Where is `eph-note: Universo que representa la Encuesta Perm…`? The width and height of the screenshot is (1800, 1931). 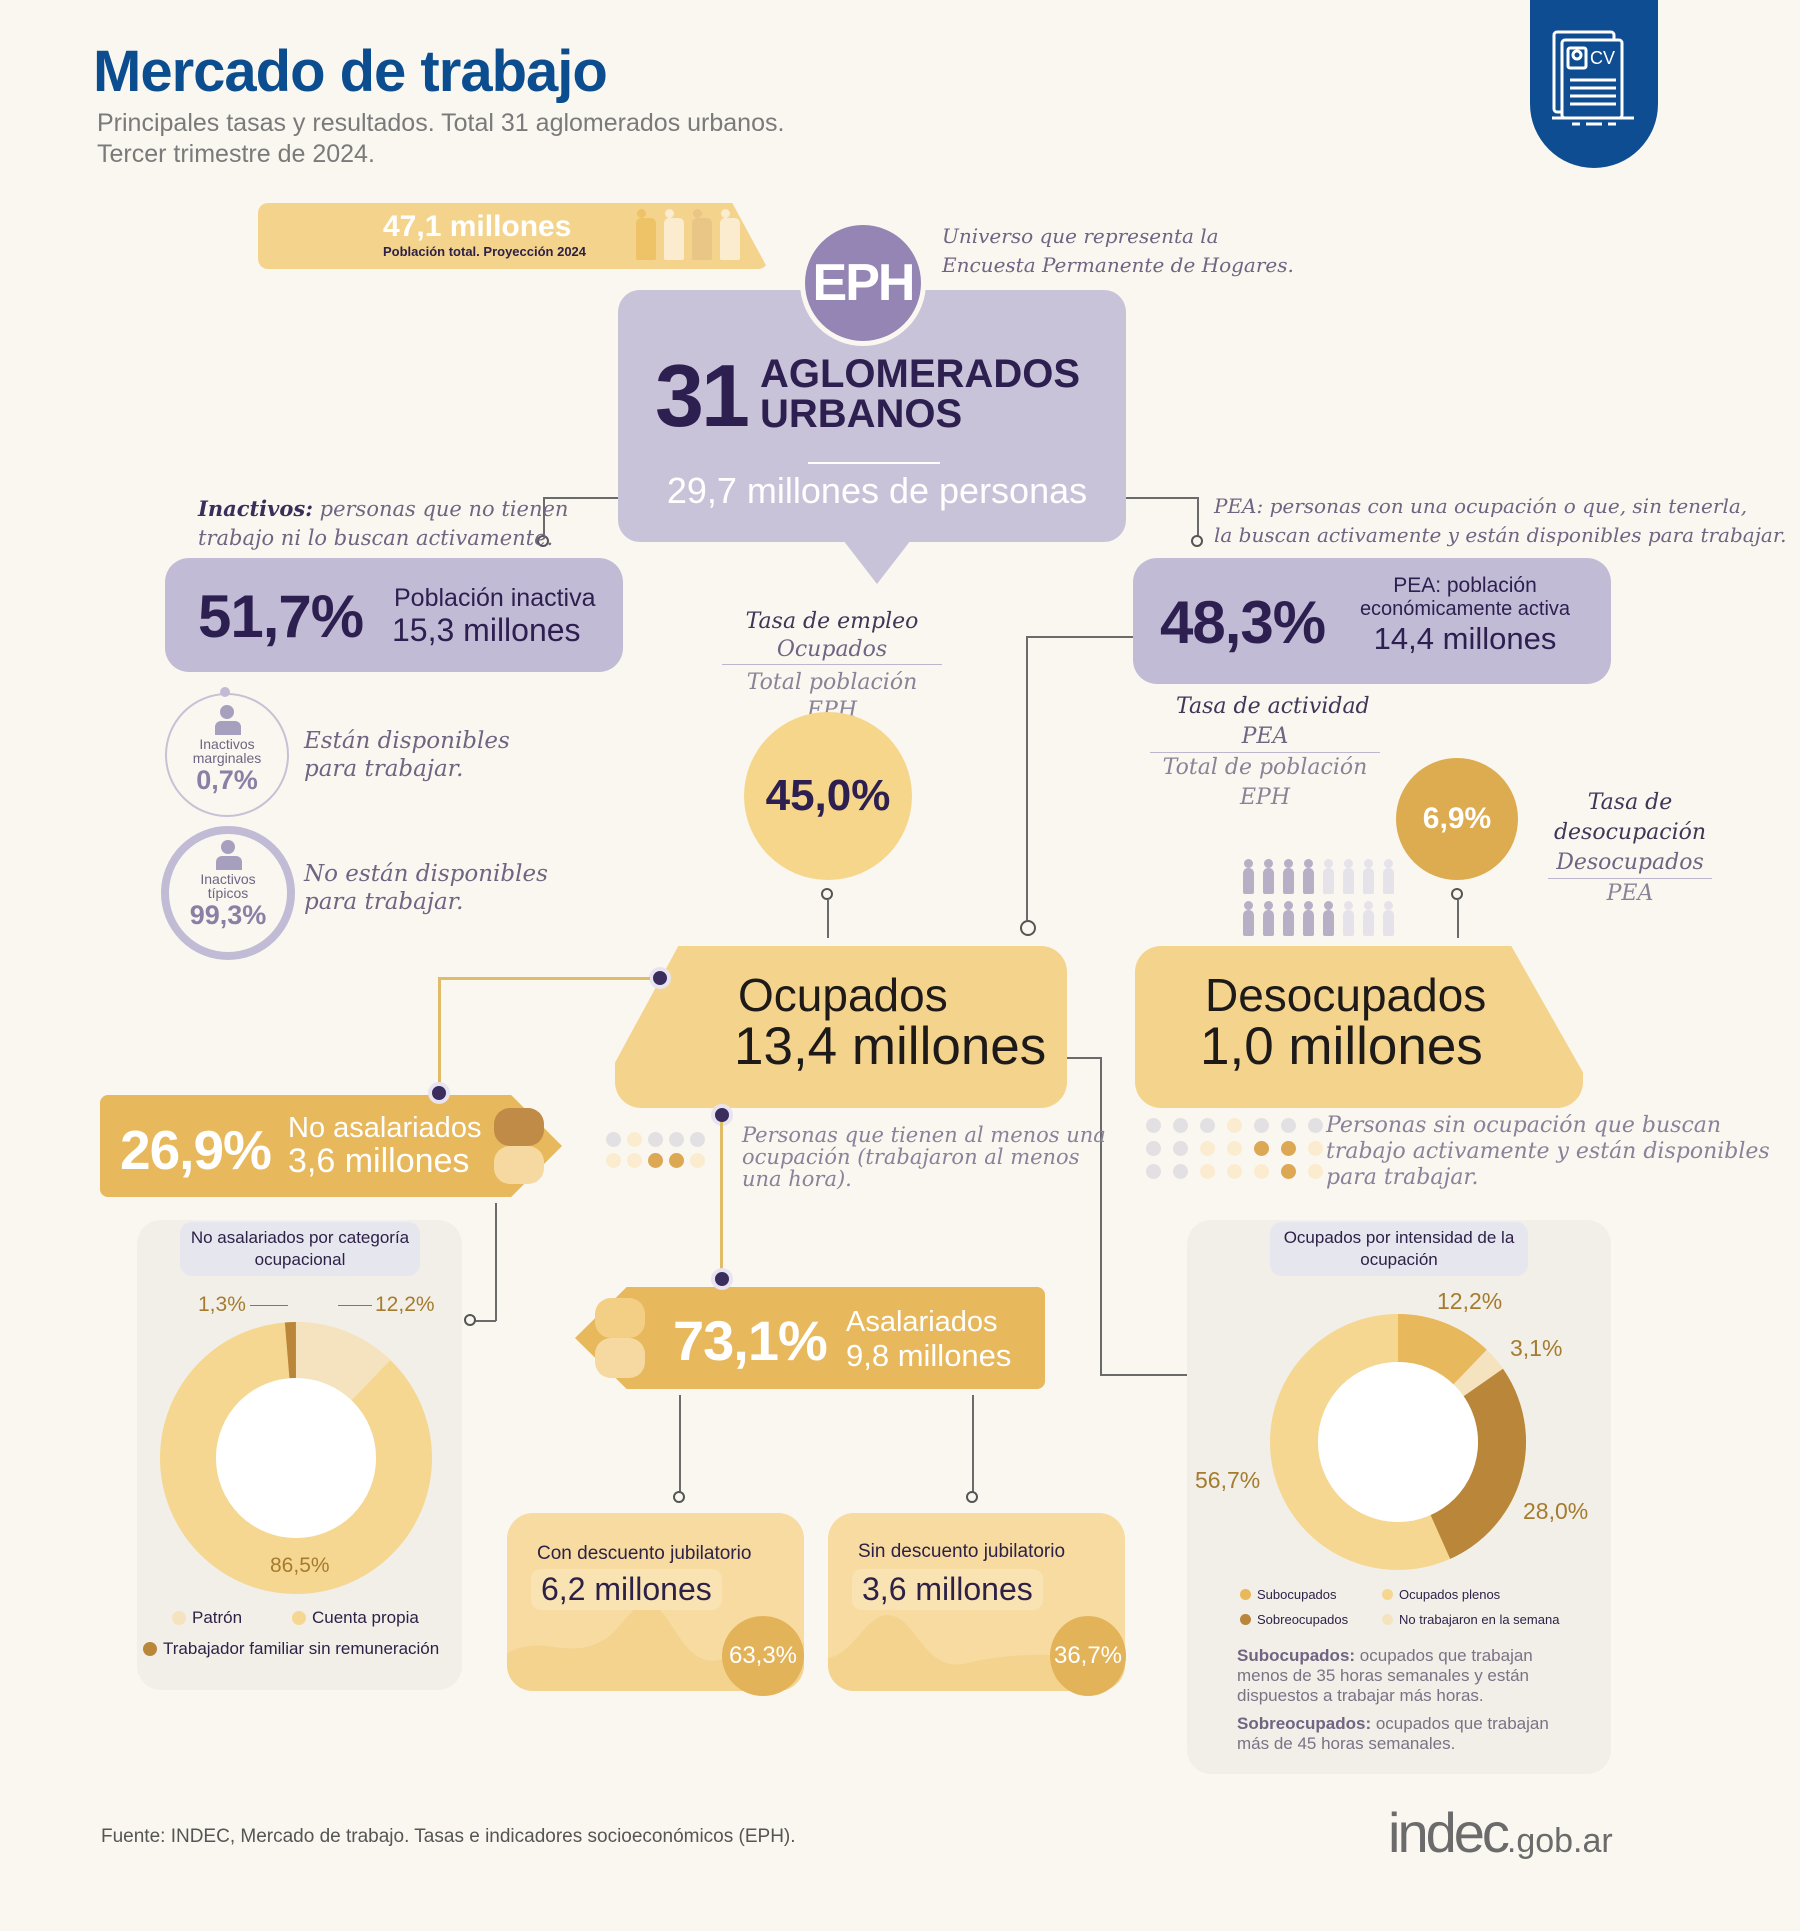
eph-note: Universo que representa la Encuesta Perm… is located at coordinates (1118, 251).